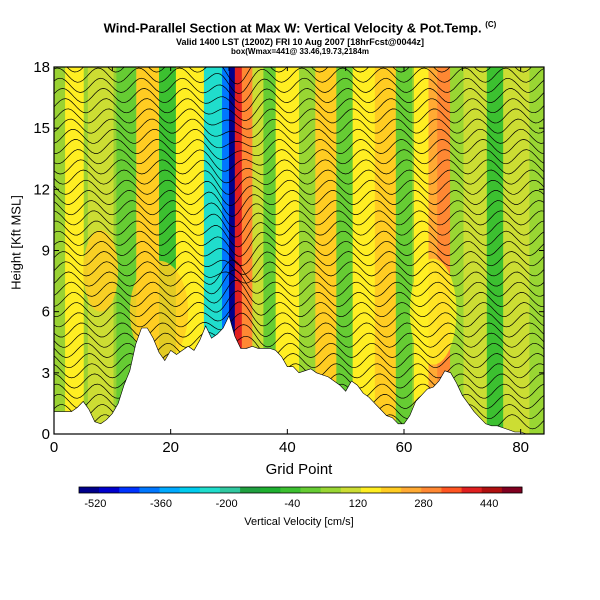 This screenshot has height=600, width=600. I want to click on y-tick-label: 12, so click(41, 189).